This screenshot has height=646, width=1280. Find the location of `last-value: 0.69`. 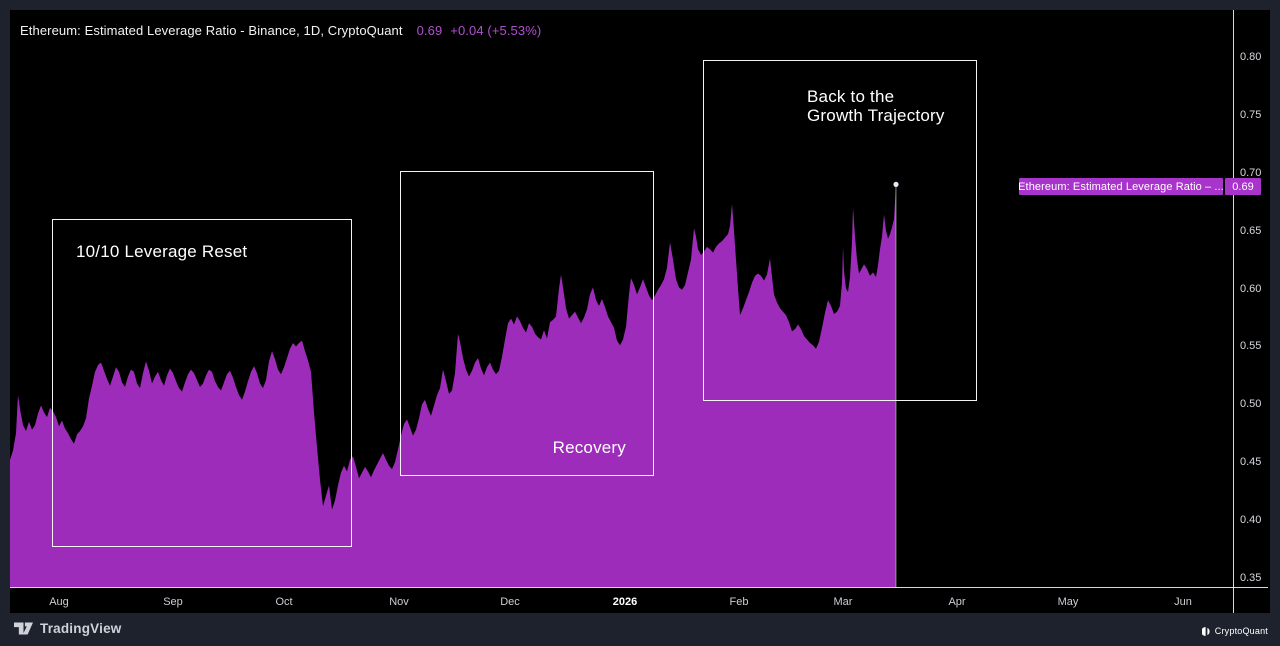

last-value: 0.69 is located at coordinates (429, 30).